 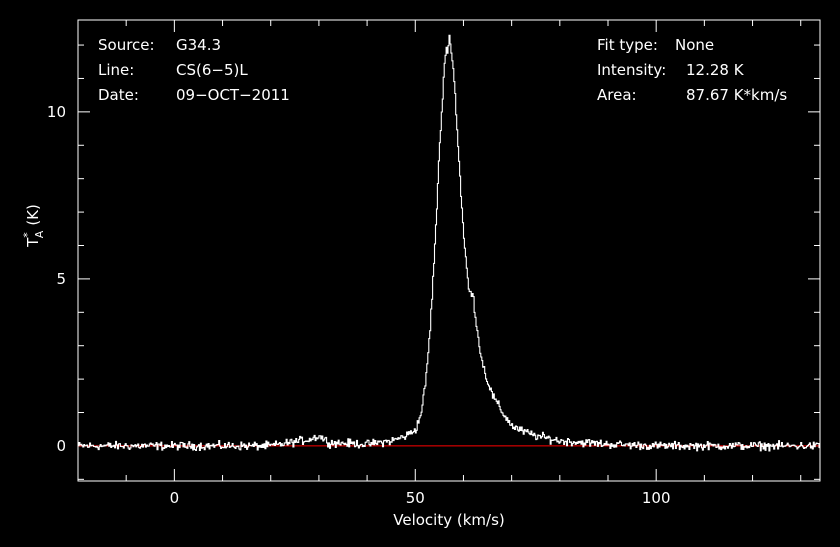 I want to click on source-value: G34.3, so click(x=198, y=45).